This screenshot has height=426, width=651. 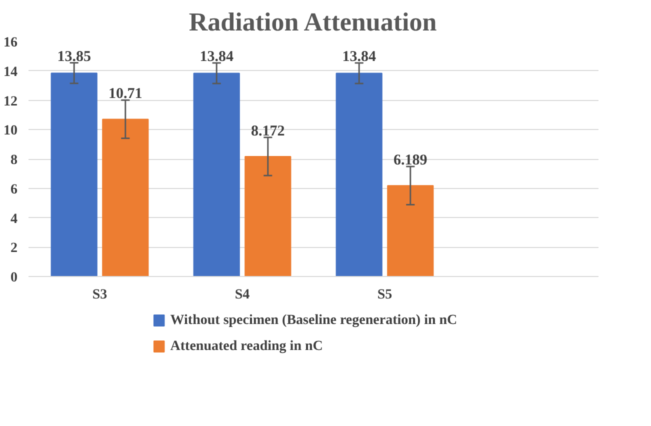 What do you see at coordinates (14, 190) in the screenshot?
I see `y-tick-label: 6` at bounding box center [14, 190].